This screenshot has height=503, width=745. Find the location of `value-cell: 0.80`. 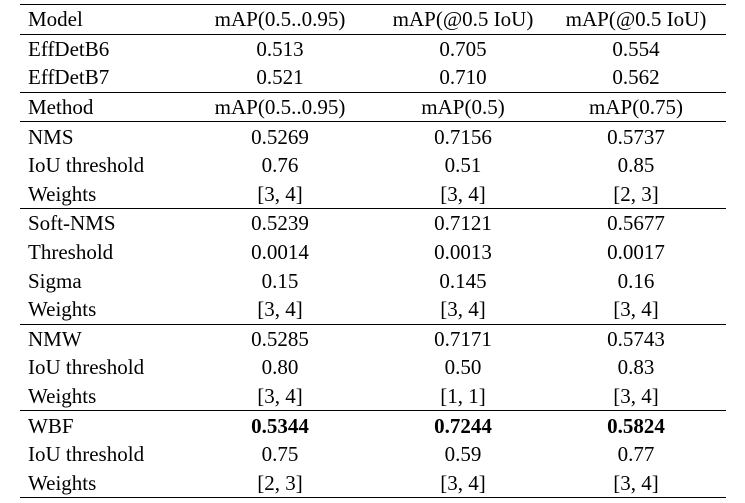

value-cell: 0.80 is located at coordinates (280, 367).